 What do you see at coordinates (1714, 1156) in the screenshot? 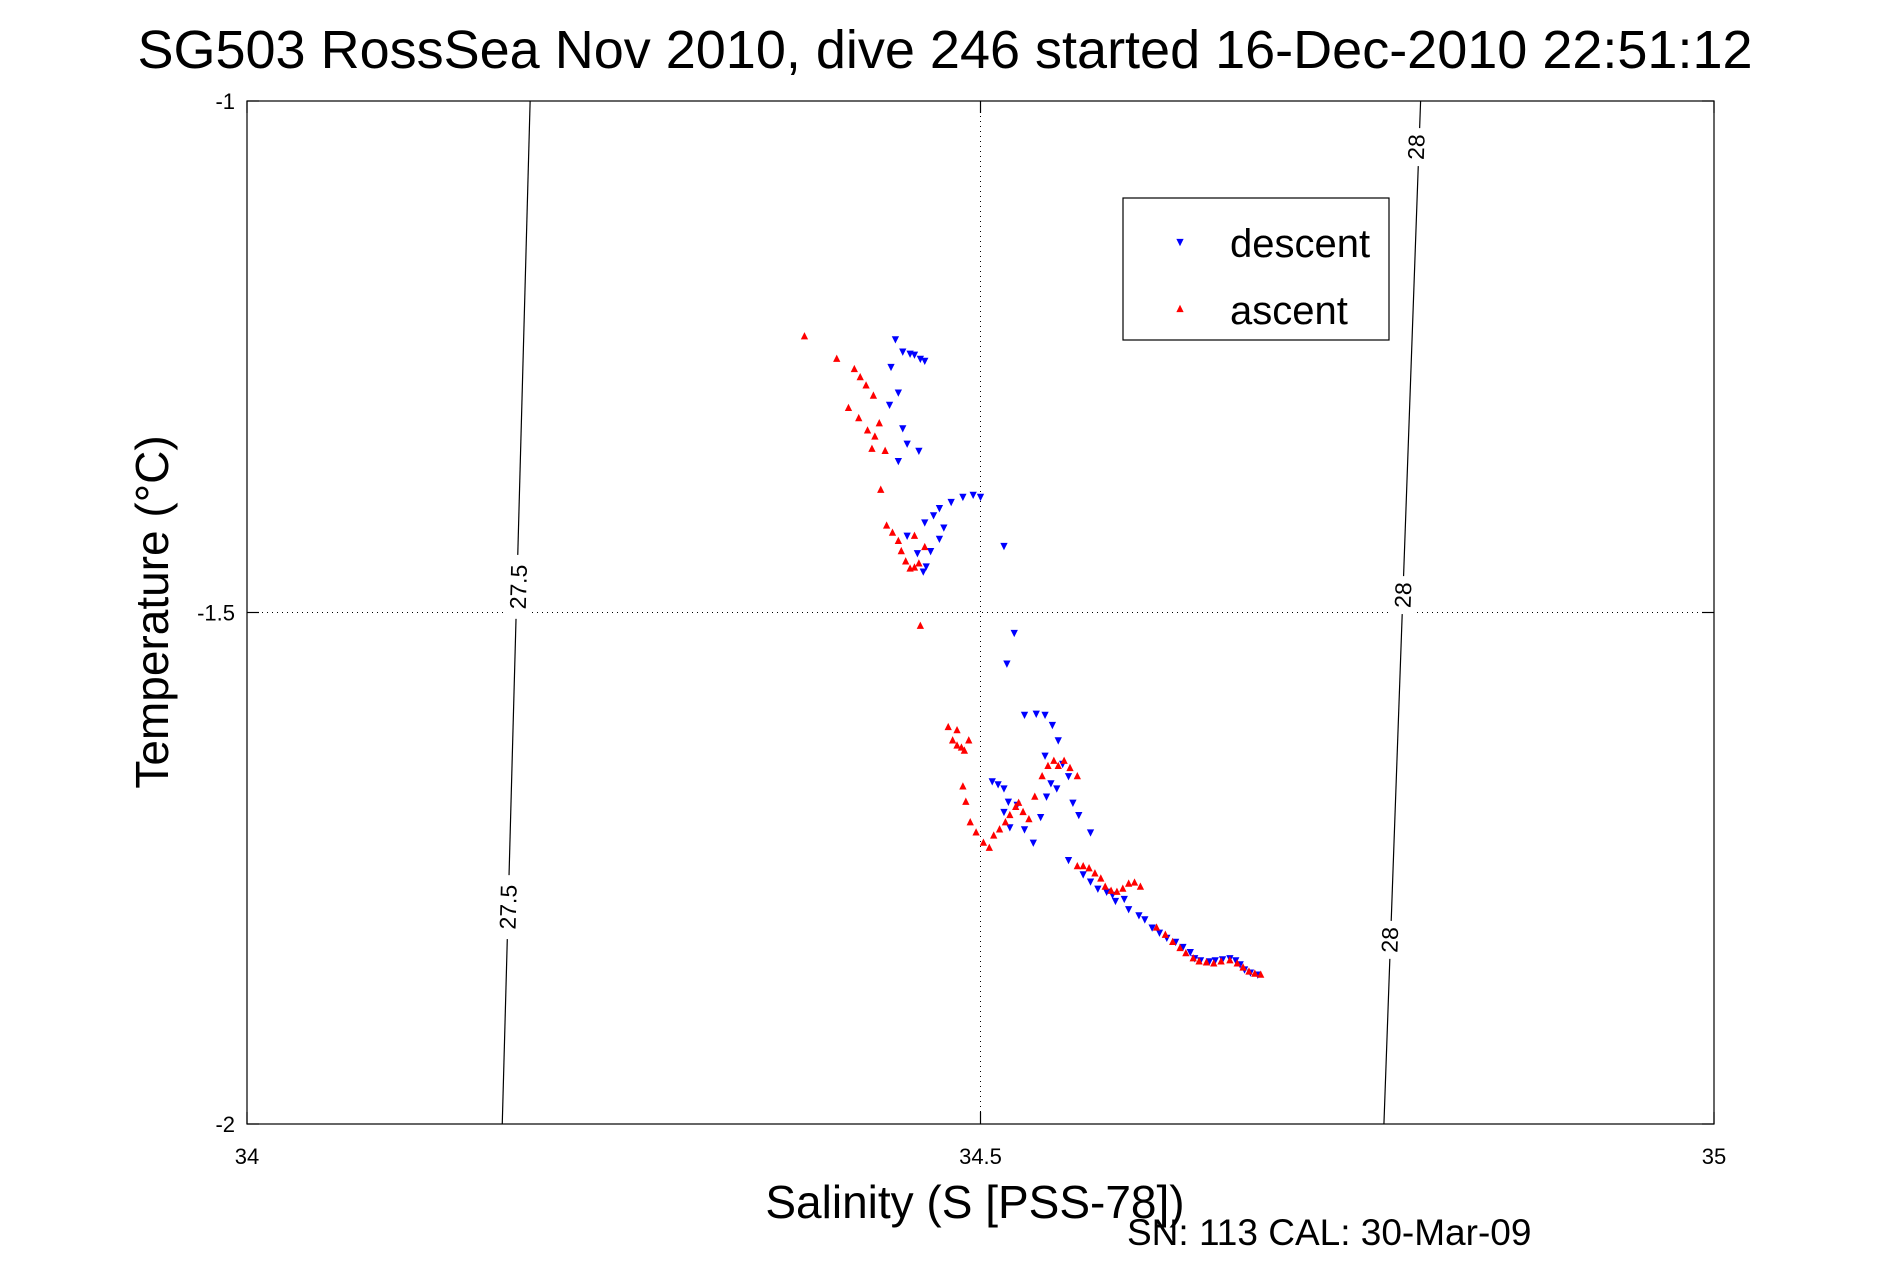
I see `x-tick-label: 35` at bounding box center [1714, 1156].